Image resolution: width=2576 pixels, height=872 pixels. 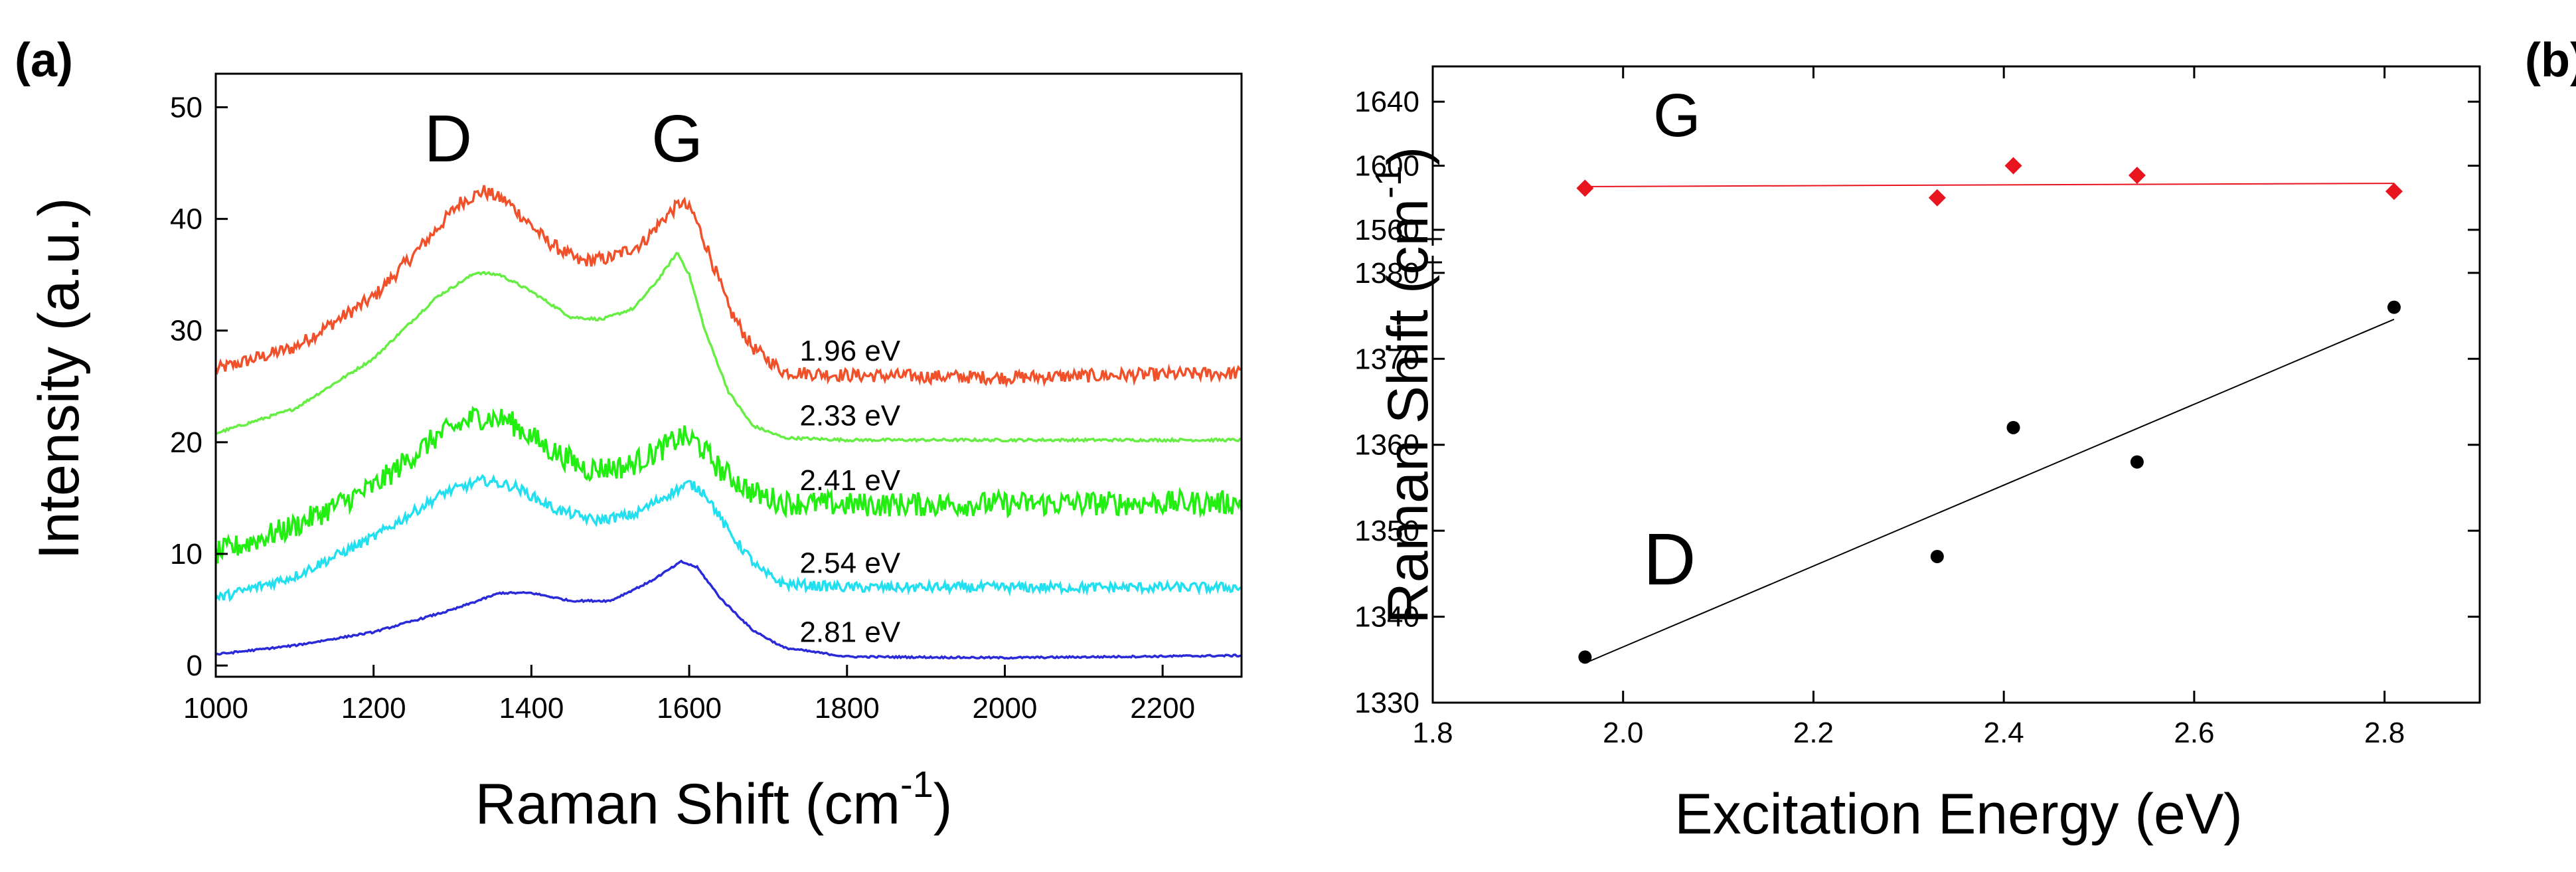 What do you see at coordinates (849, 632) in the screenshot?
I see `series-label: 2.81 eV` at bounding box center [849, 632].